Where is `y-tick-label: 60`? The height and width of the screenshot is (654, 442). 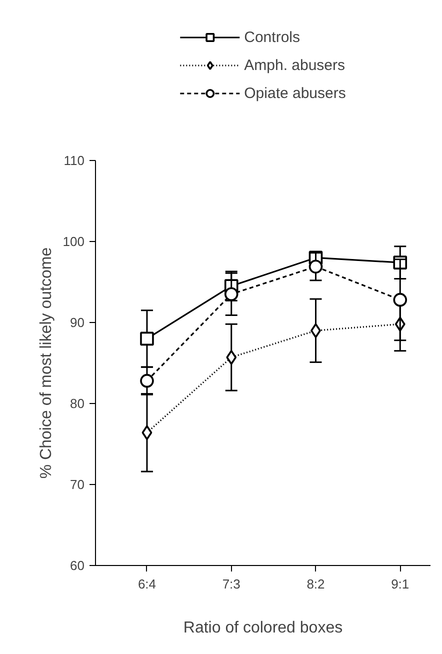 y-tick-label: 60 is located at coordinates (77, 565).